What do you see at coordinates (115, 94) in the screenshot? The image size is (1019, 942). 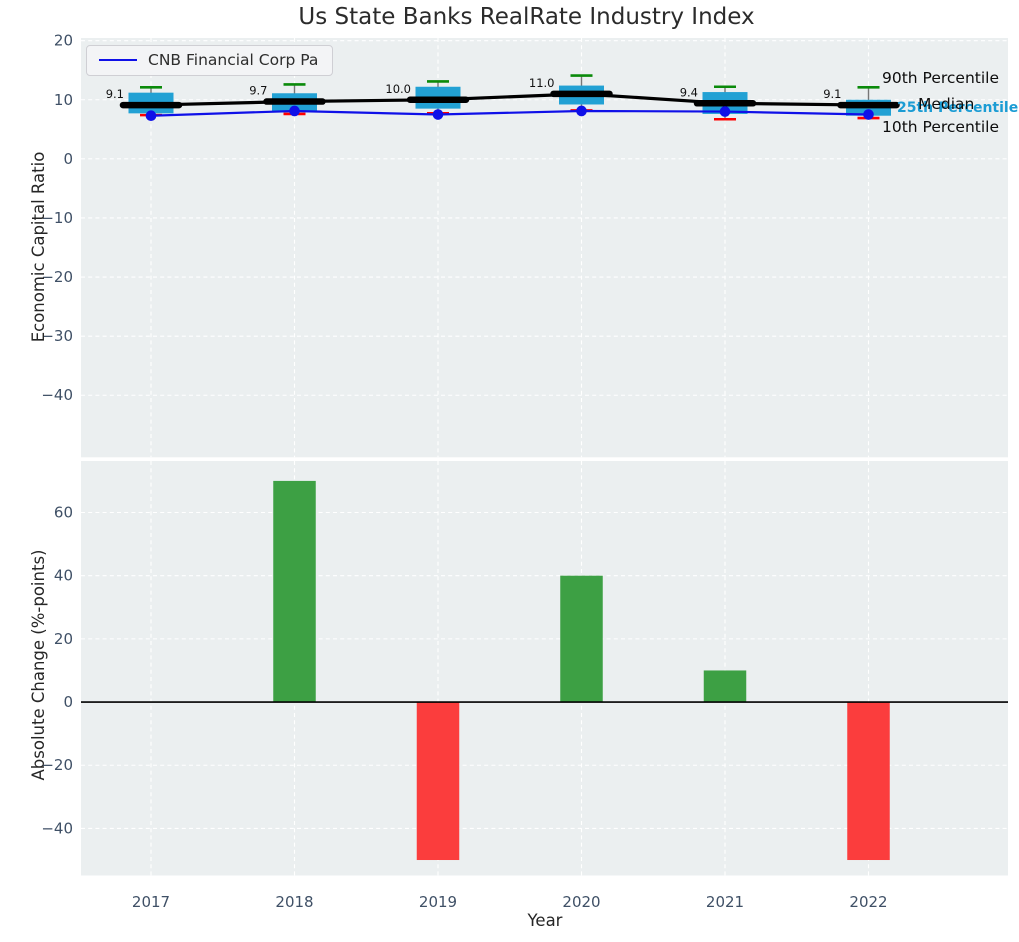 I see `median-value-label-2017: 9.1` at bounding box center [115, 94].